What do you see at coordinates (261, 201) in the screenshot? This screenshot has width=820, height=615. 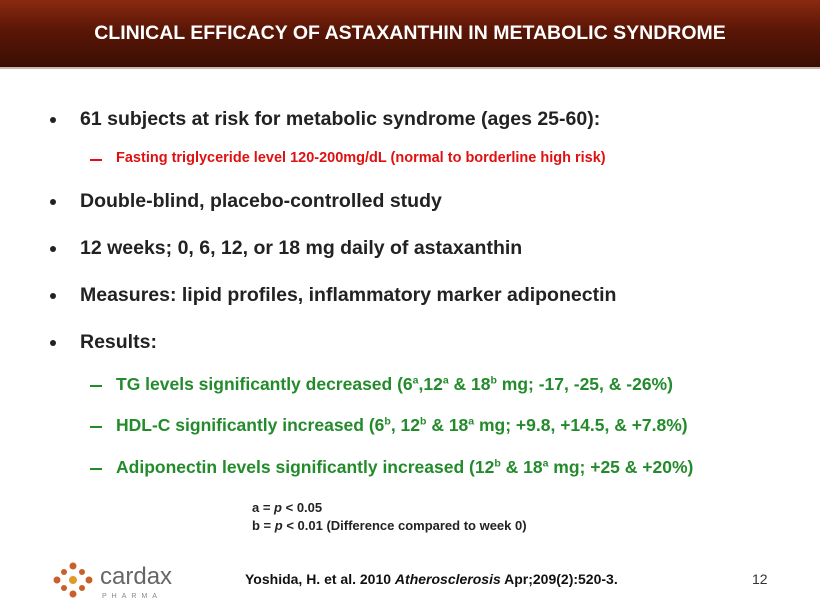 I see `bullet-text: Double-blind, placebo-controlled study` at bounding box center [261, 201].